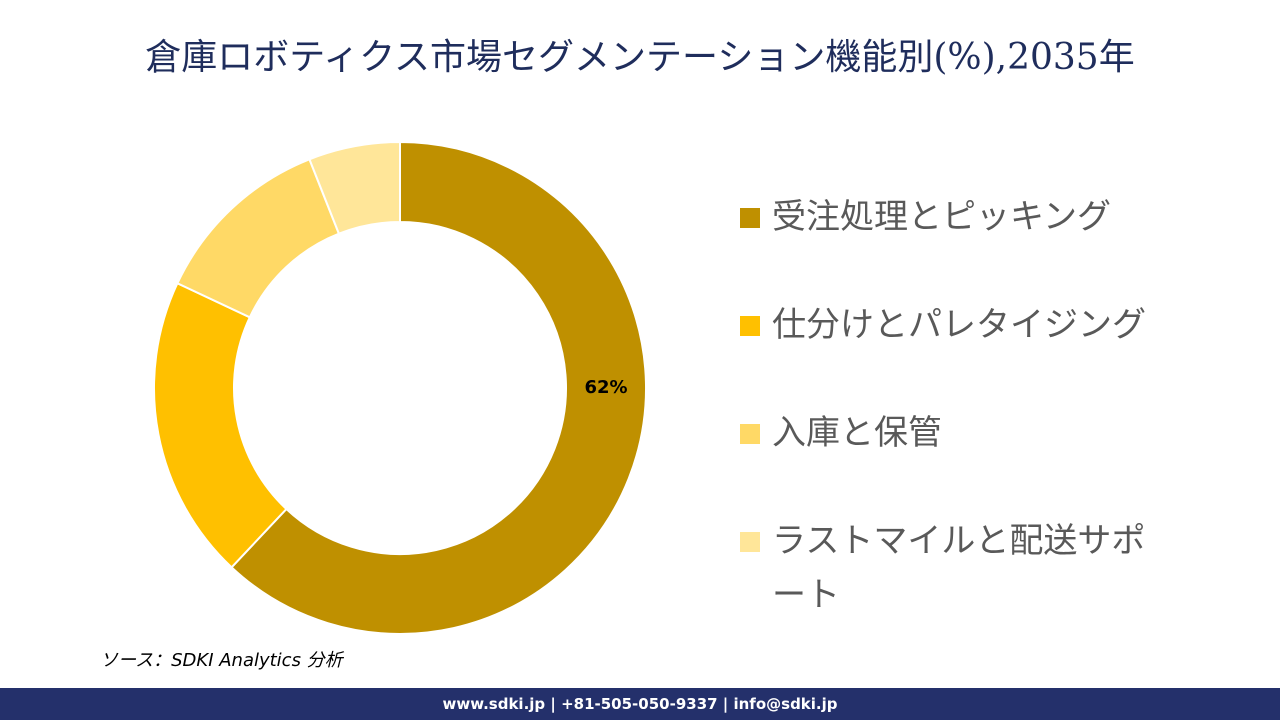  I want to click on legend-item: ラストマイルと配送サポート, so click(950, 568).